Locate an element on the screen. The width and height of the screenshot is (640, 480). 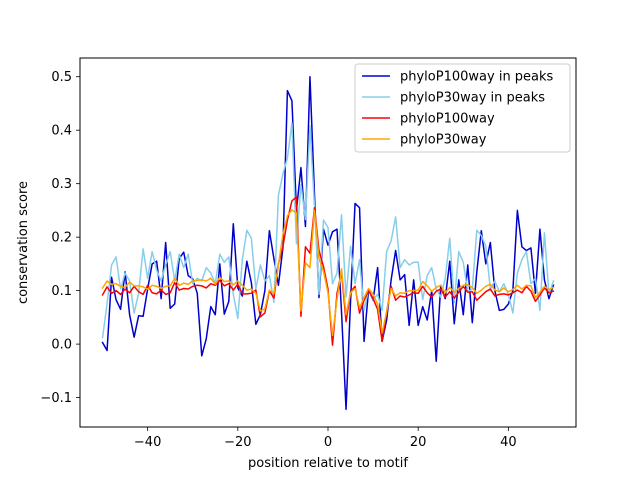
y-axis-ticks: −0.1 0.0 0.1 0.2 0.3 0.4 0.5 is located at coordinates (60, 238).